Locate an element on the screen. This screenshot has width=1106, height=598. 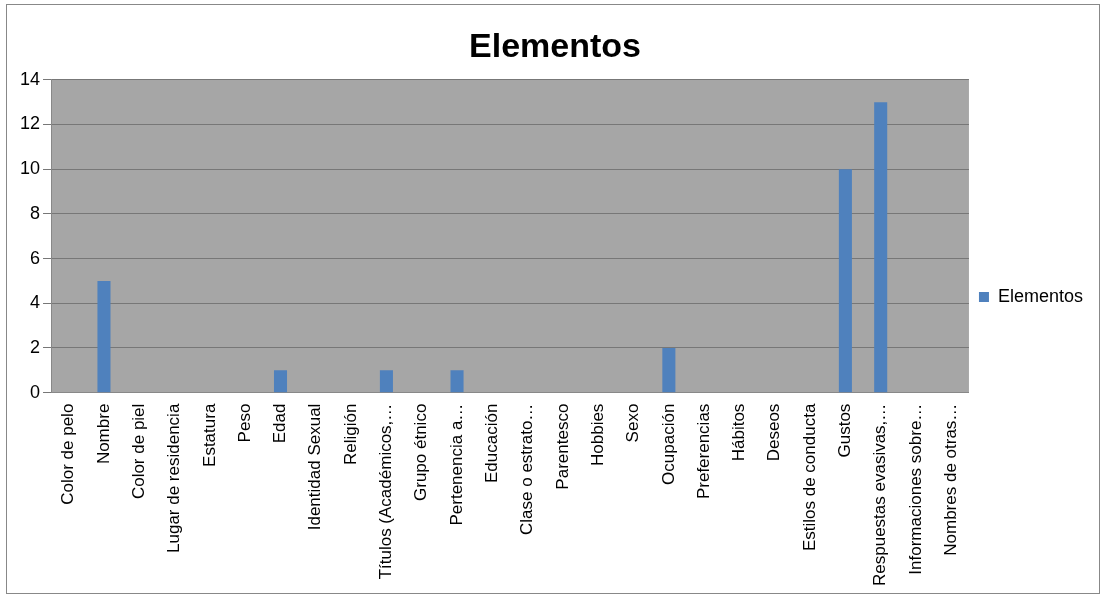
y-tick-label: 6 is located at coordinates (35, 257).